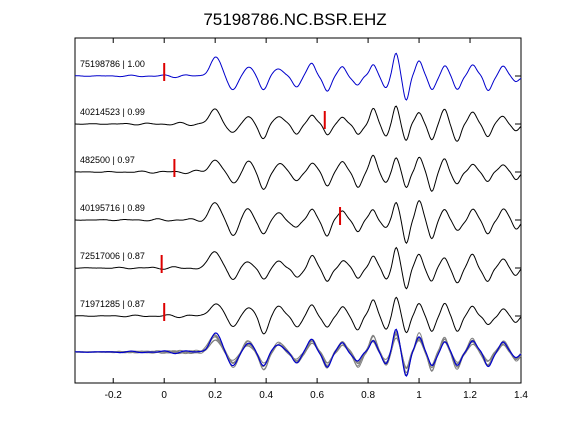 The width and height of the screenshot is (576, 432). Describe the element at coordinates (294, 19) in the screenshot. I see `chart-title: 75198786.NC.BSR.EHZ` at that location.